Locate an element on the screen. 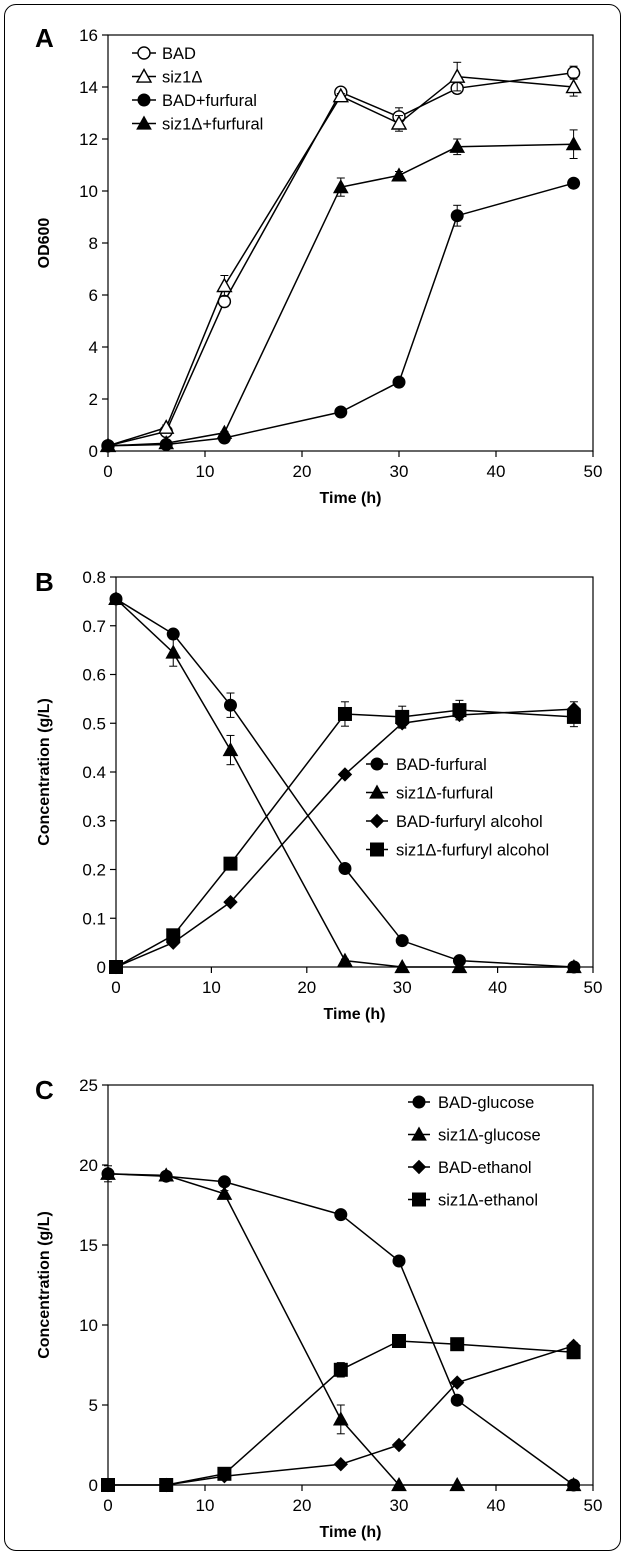  legend-label: BAD-furfuryl alcohol is located at coordinates (469, 822).